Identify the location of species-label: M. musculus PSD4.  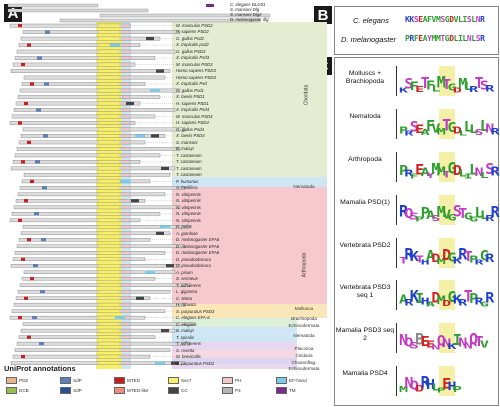
(194, 116).